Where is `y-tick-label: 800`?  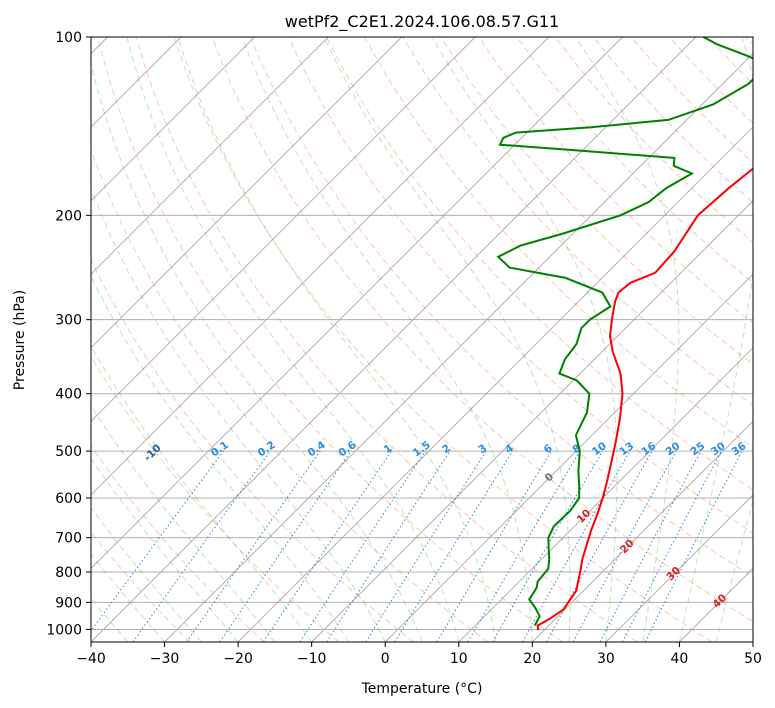 y-tick-label: 800 is located at coordinates (68, 573).